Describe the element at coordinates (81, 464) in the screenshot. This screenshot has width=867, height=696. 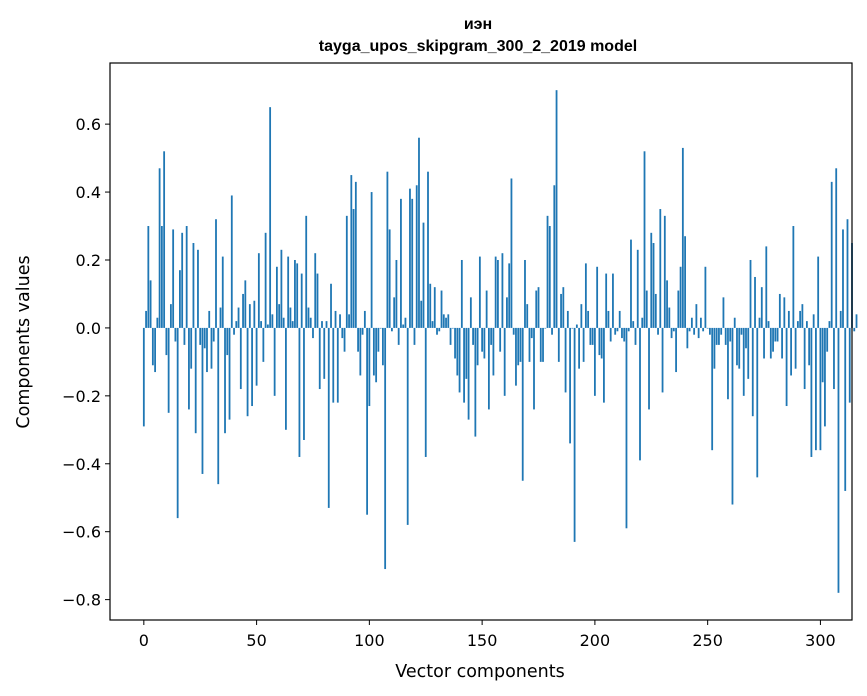
I see `y-tick-label: −0.4` at that location.